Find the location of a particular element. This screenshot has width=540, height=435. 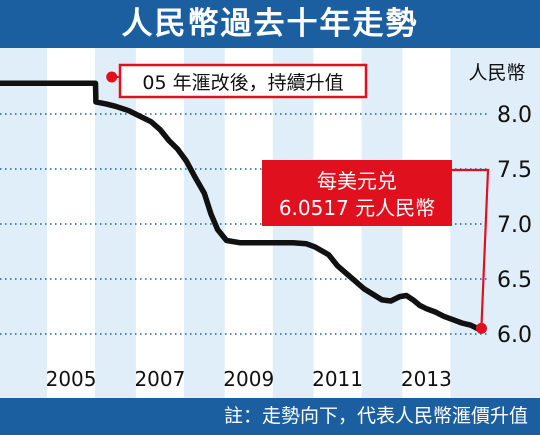

annotation-text-latest-line: 6.0517 元人民幣 is located at coordinates (357, 208).